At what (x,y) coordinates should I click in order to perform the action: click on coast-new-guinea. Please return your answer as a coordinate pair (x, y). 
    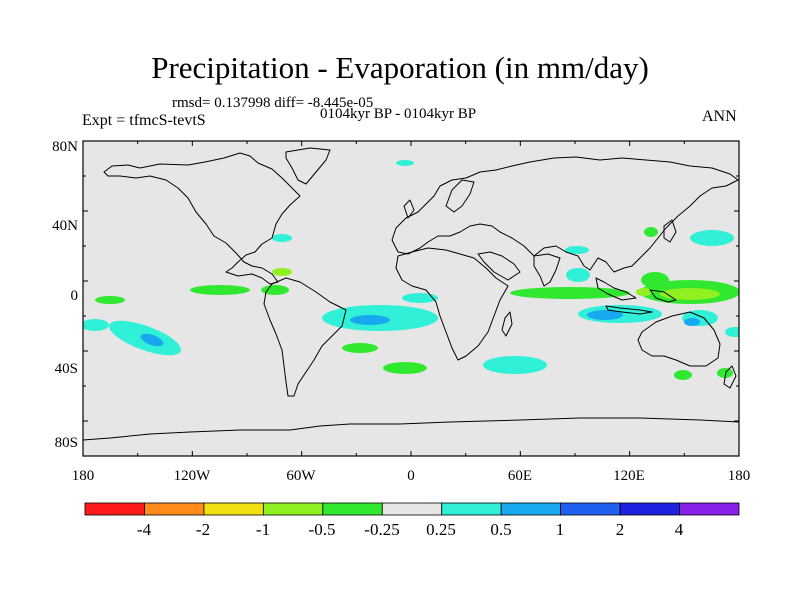
    Looking at the image, I should click on (663, 296).